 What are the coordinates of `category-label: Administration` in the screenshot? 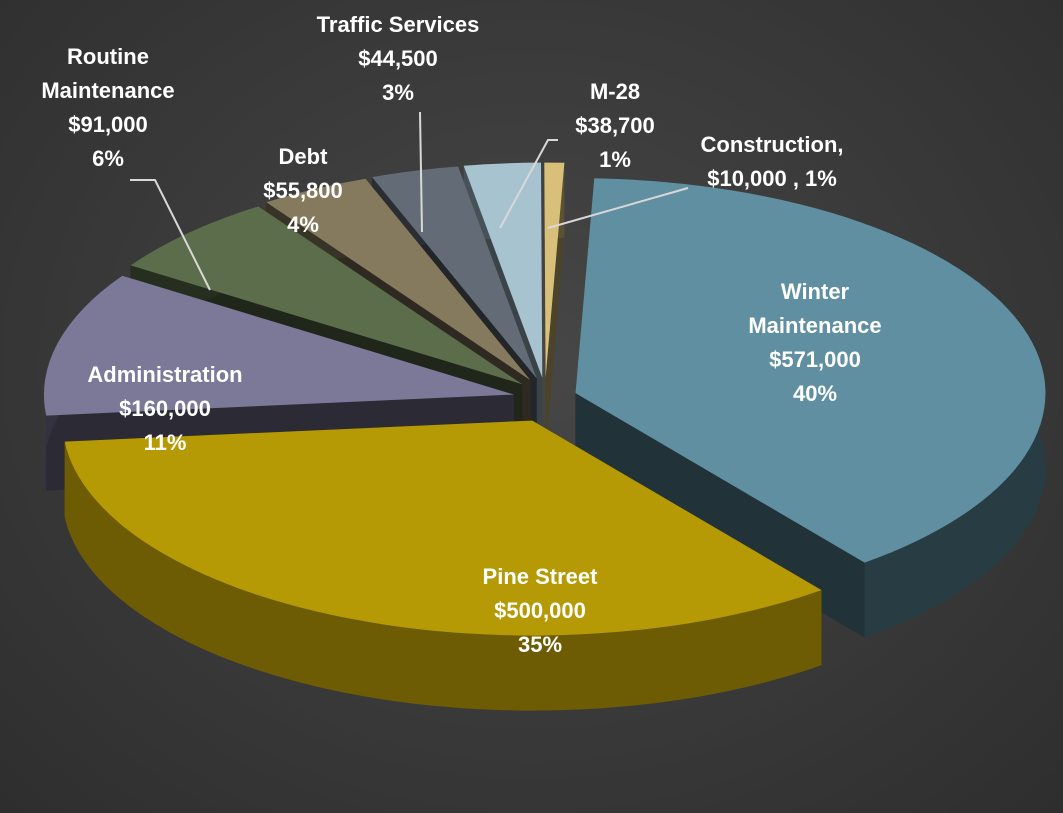 It's located at (165, 374).